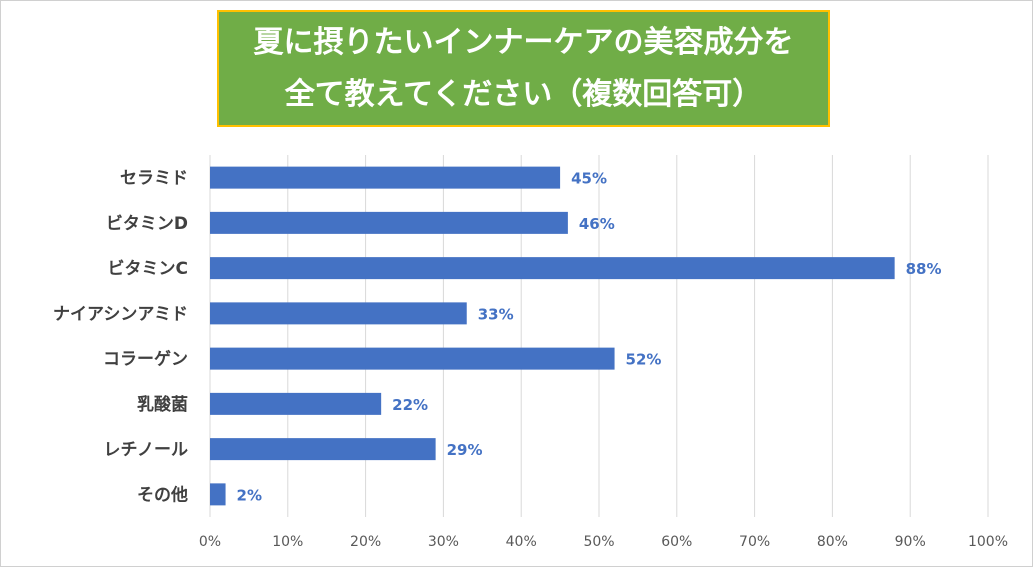  I want to click on data-label: 33%, so click(496, 314).